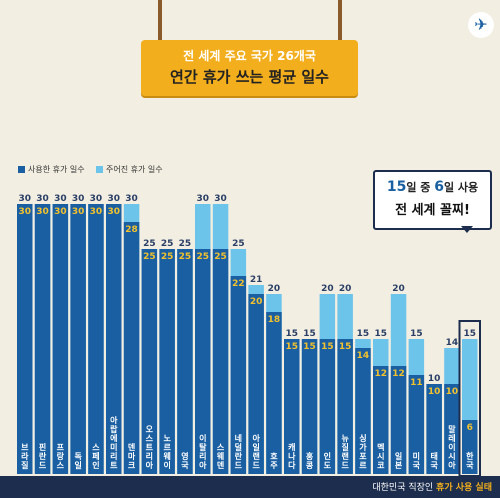 This screenshot has width=500, height=498. Describe the element at coordinates (464, 488) in the screenshot. I see `footer-highlight: 휴가 사용 실태` at that location.